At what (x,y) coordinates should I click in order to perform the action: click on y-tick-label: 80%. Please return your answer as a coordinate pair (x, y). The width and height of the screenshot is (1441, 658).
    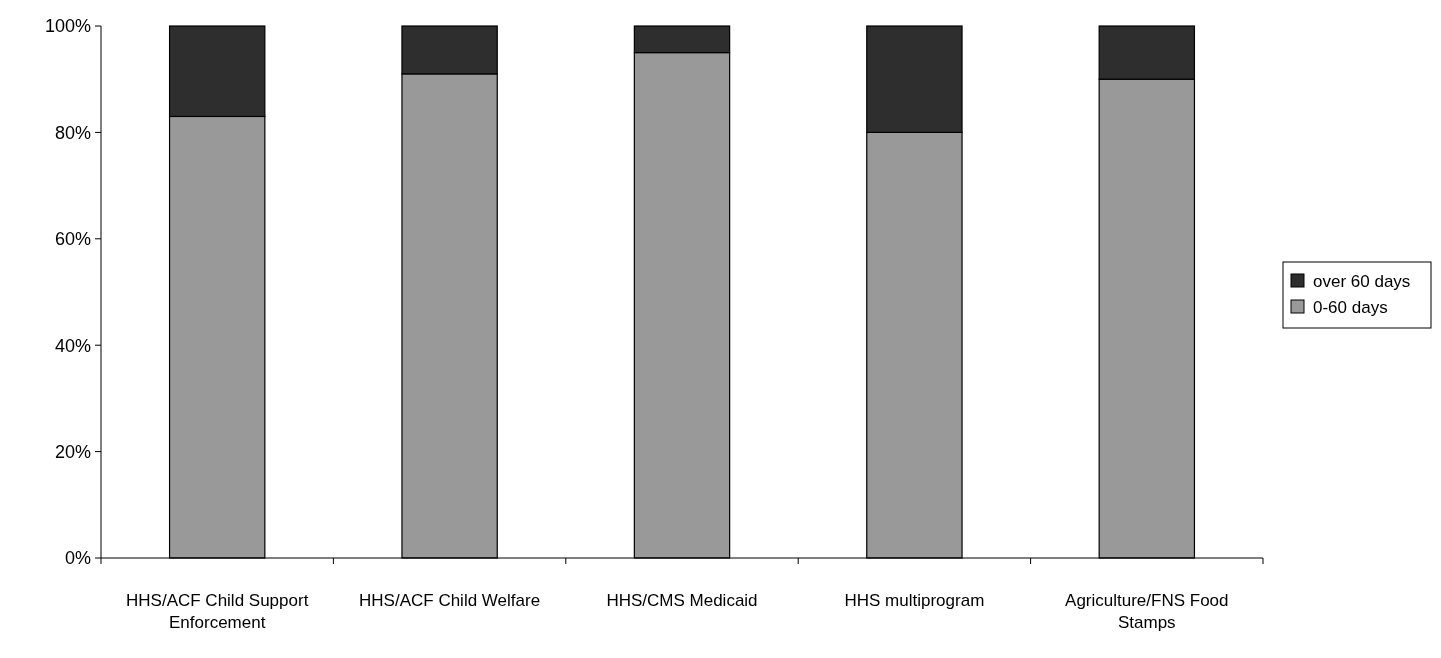
    Looking at the image, I should click on (72, 132).